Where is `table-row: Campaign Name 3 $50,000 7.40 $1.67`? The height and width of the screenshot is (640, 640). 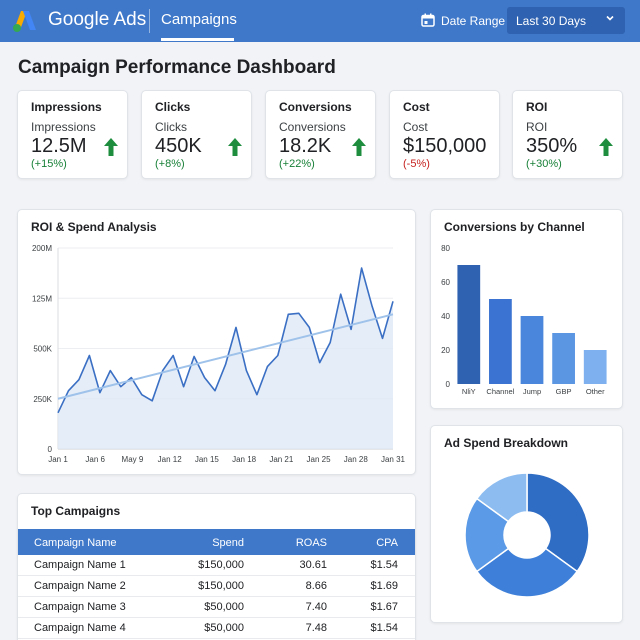 table-row: Campaign Name 3 $50,000 7.40 $1.67 is located at coordinates (216, 607).